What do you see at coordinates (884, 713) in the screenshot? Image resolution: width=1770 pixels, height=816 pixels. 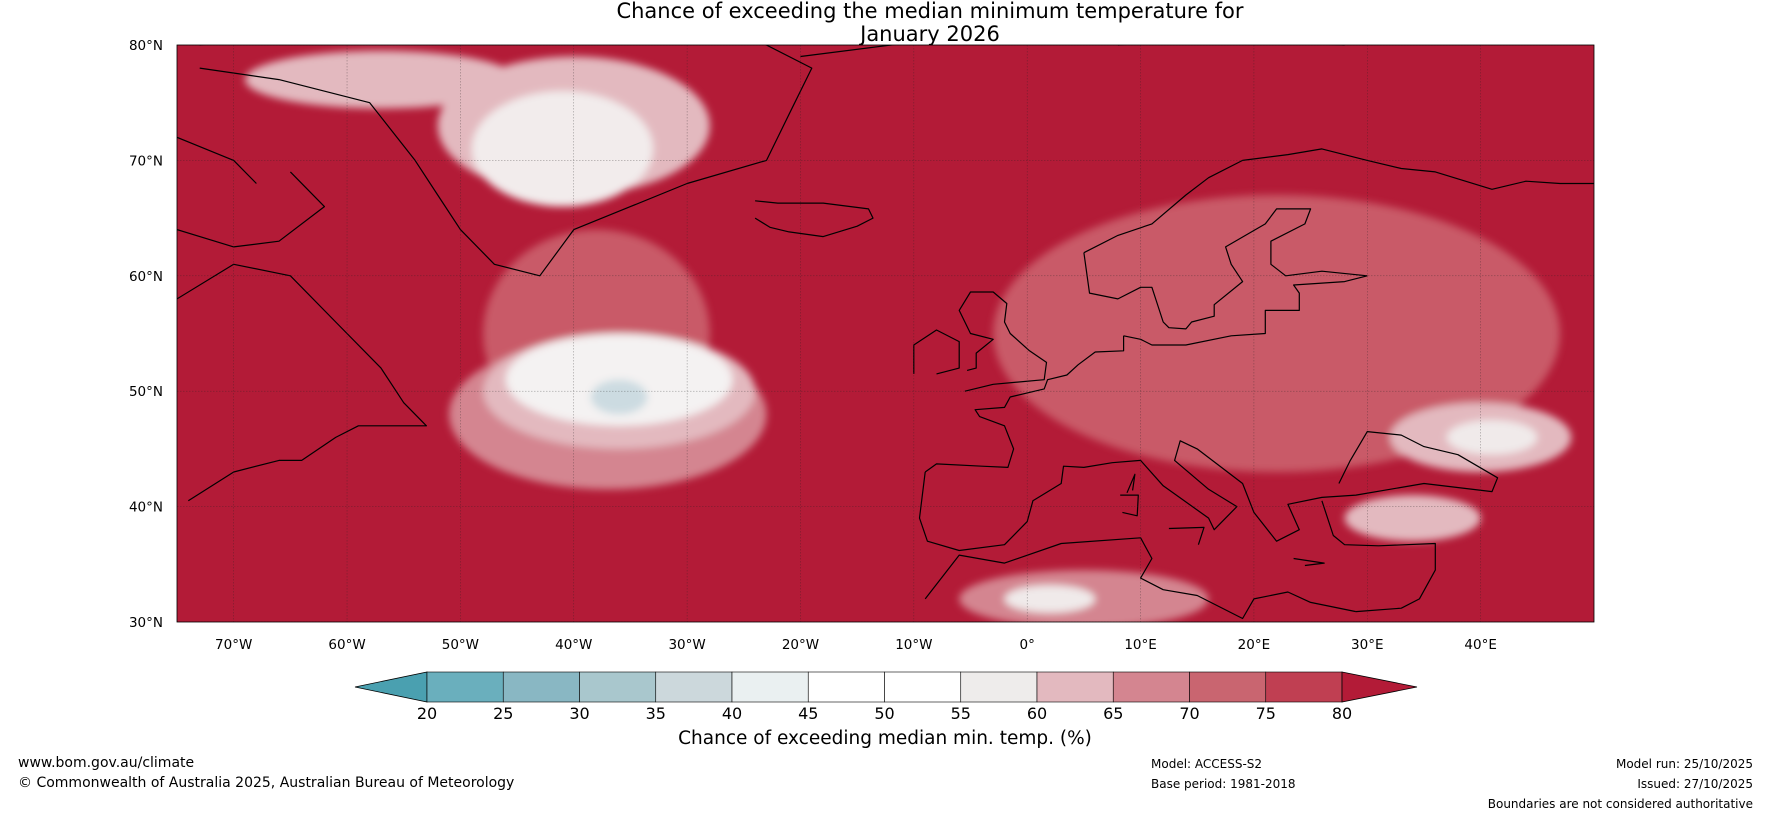 I see `colorbar-tick-label: 50` at bounding box center [884, 713].